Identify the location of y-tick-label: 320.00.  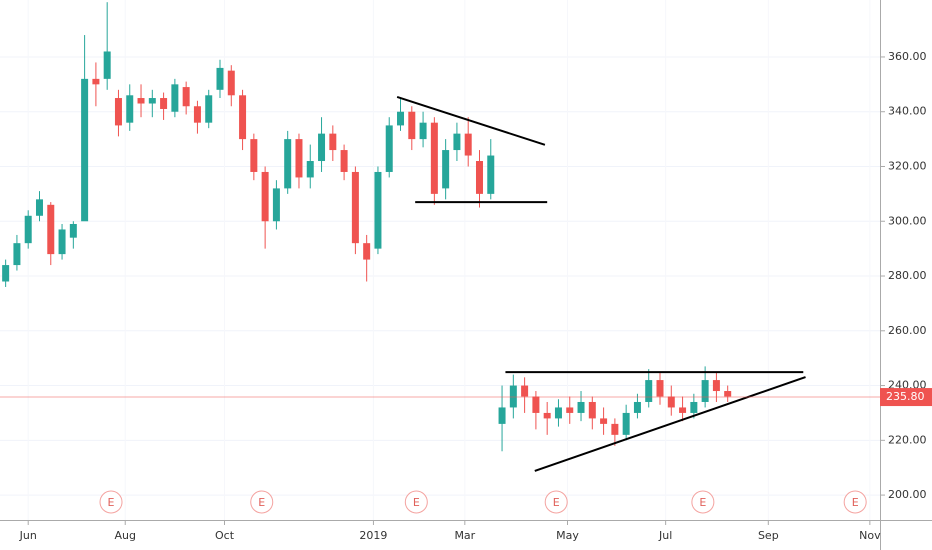
(907, 165).